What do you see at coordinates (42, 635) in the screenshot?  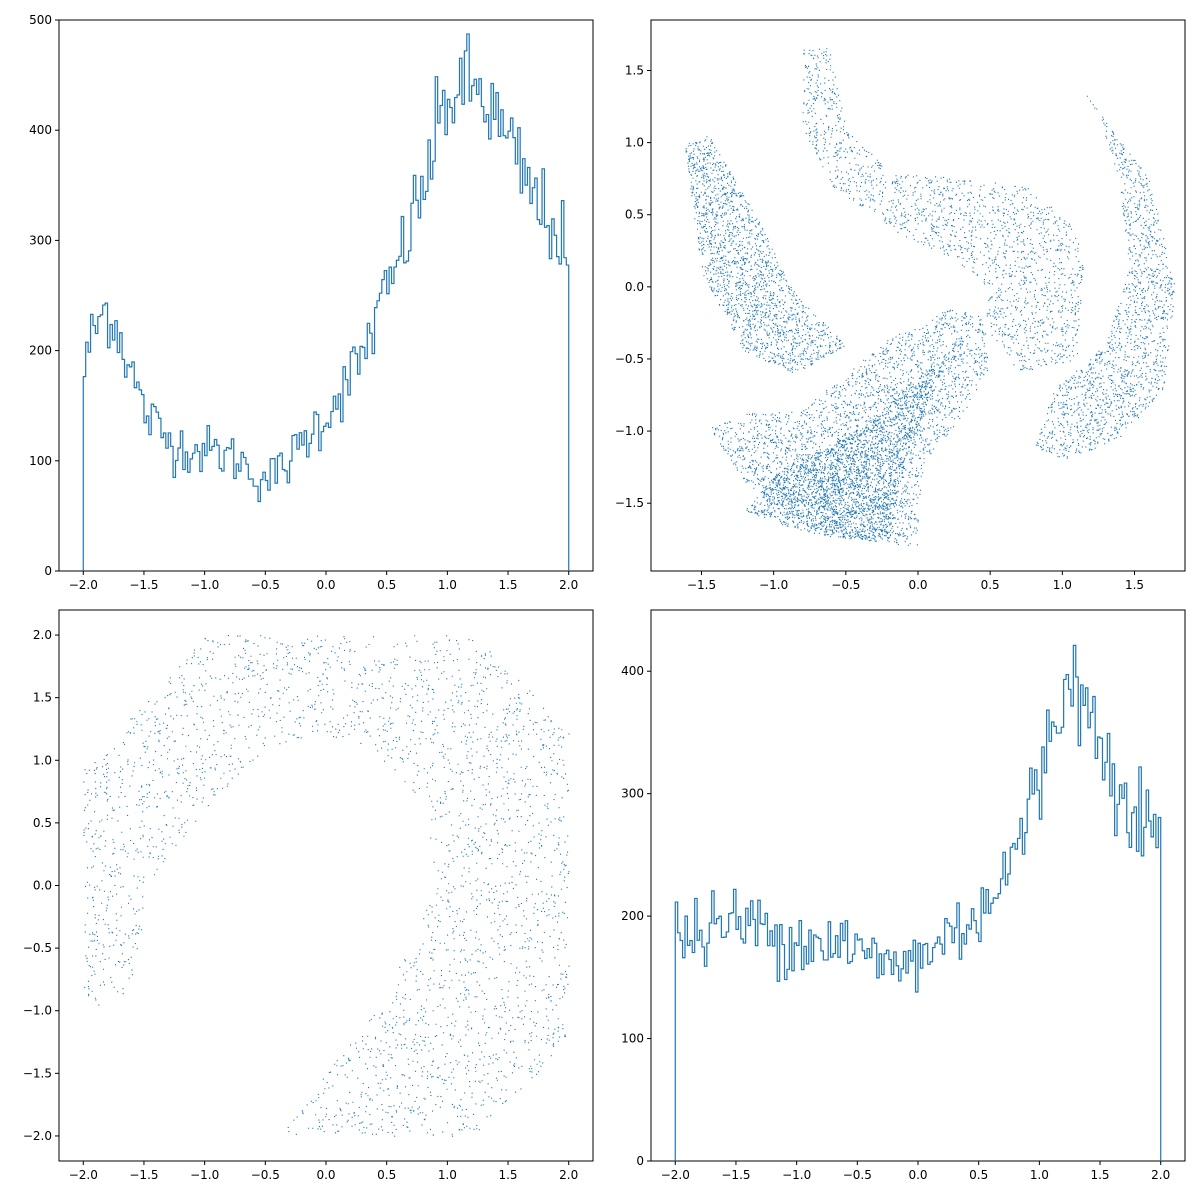 I see `y-tick-label: 2.0` at bounding box center [42, 635].